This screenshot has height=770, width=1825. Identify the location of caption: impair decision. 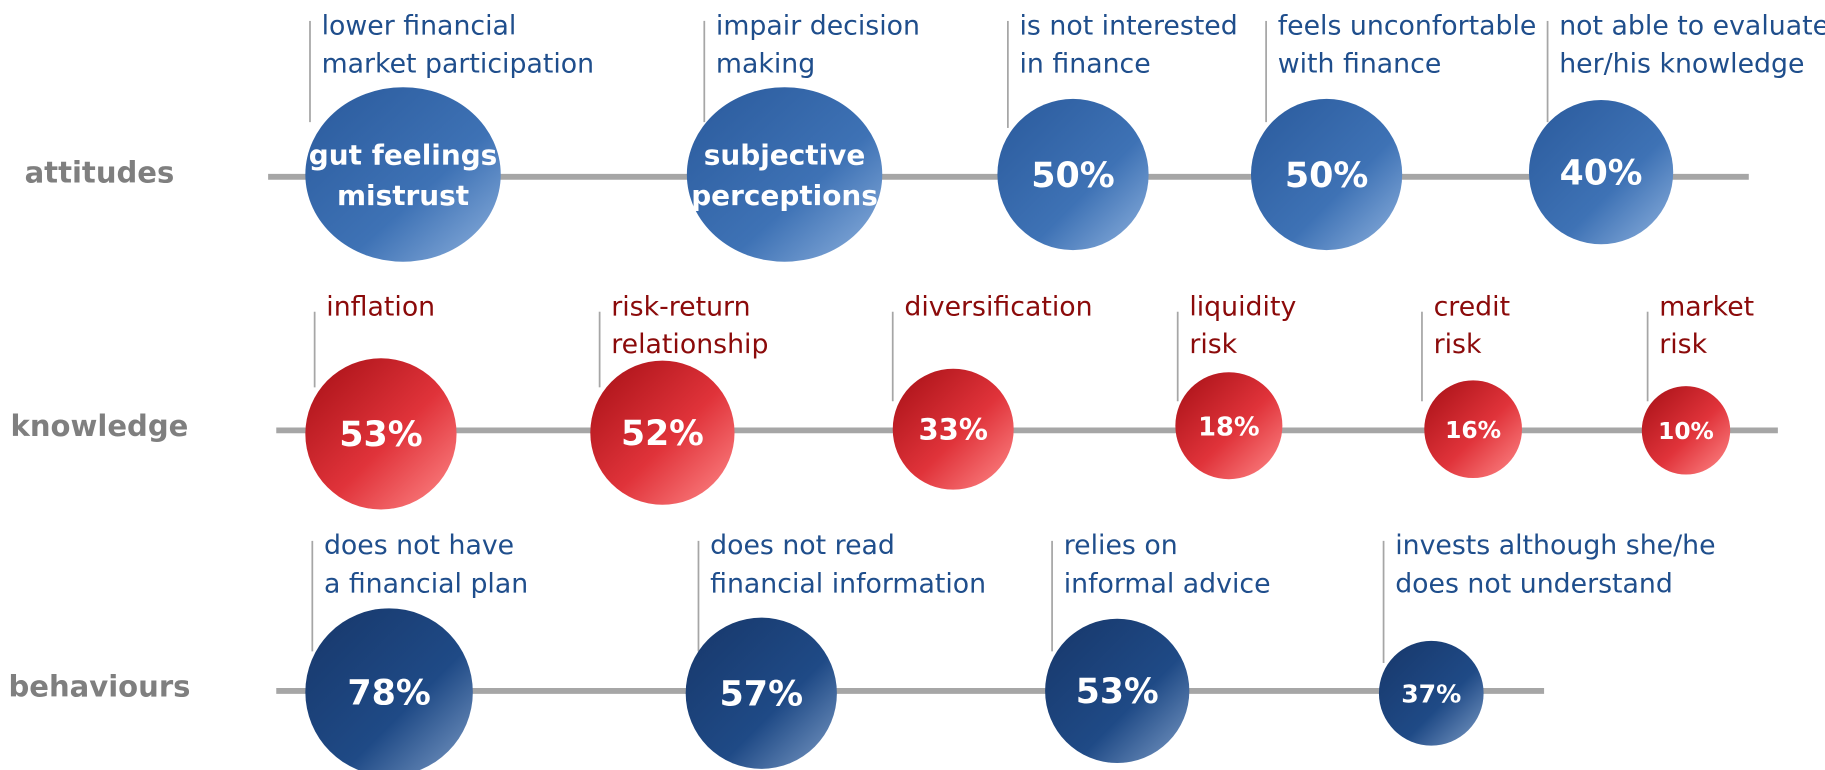
(818, 25).